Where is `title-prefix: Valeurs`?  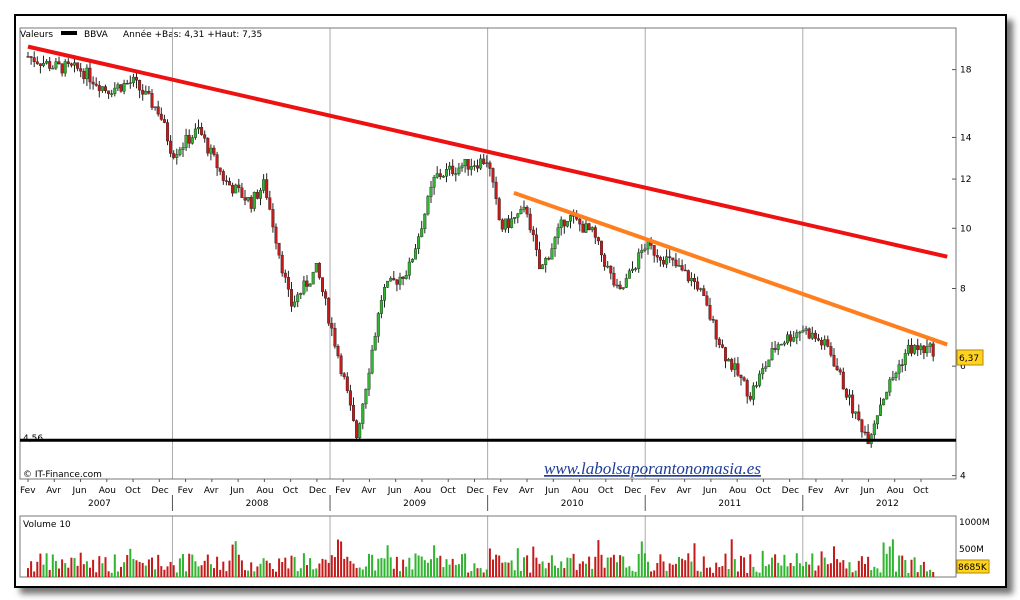 title-prefix: Valeurs is located at coordinates (36, 35).